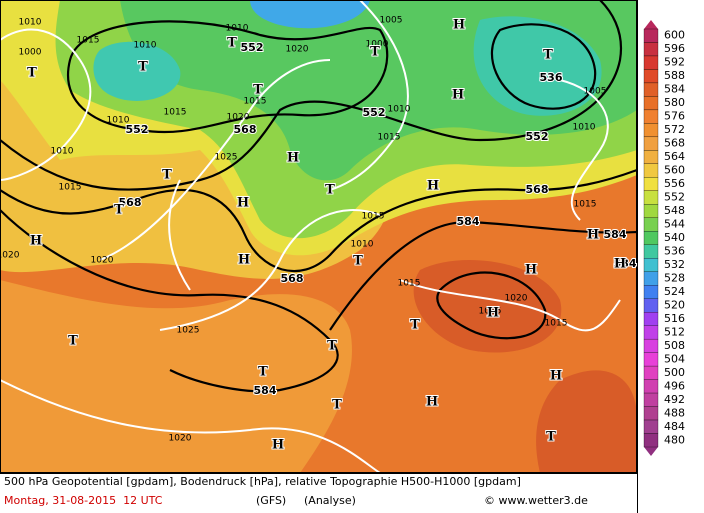 This screenshot has height=513, width=704. Describe the element at coordinates (674, 156) in the screenshot. I see `legend-label: 564` at that location.